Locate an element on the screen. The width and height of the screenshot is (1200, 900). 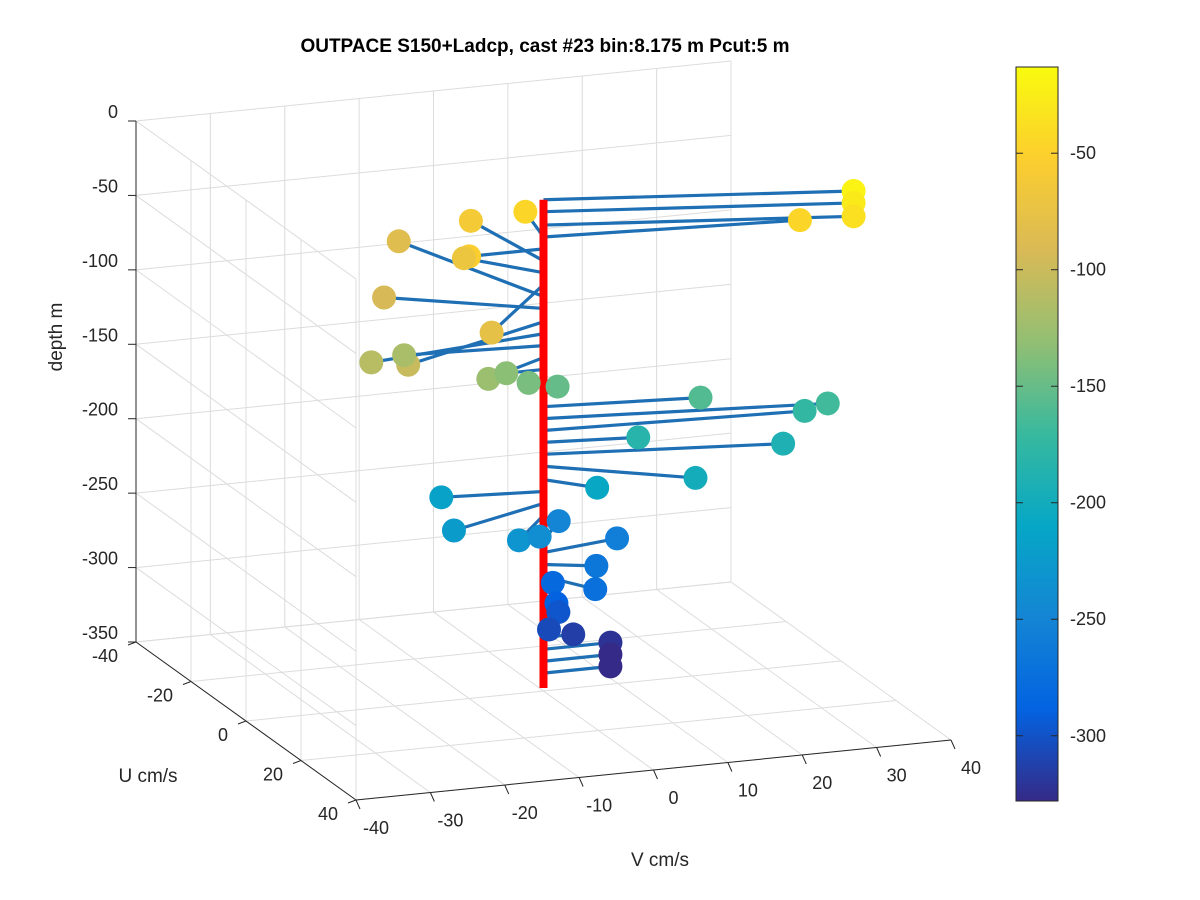
x-tick-label: 10 is located at coordinates (748, 791).